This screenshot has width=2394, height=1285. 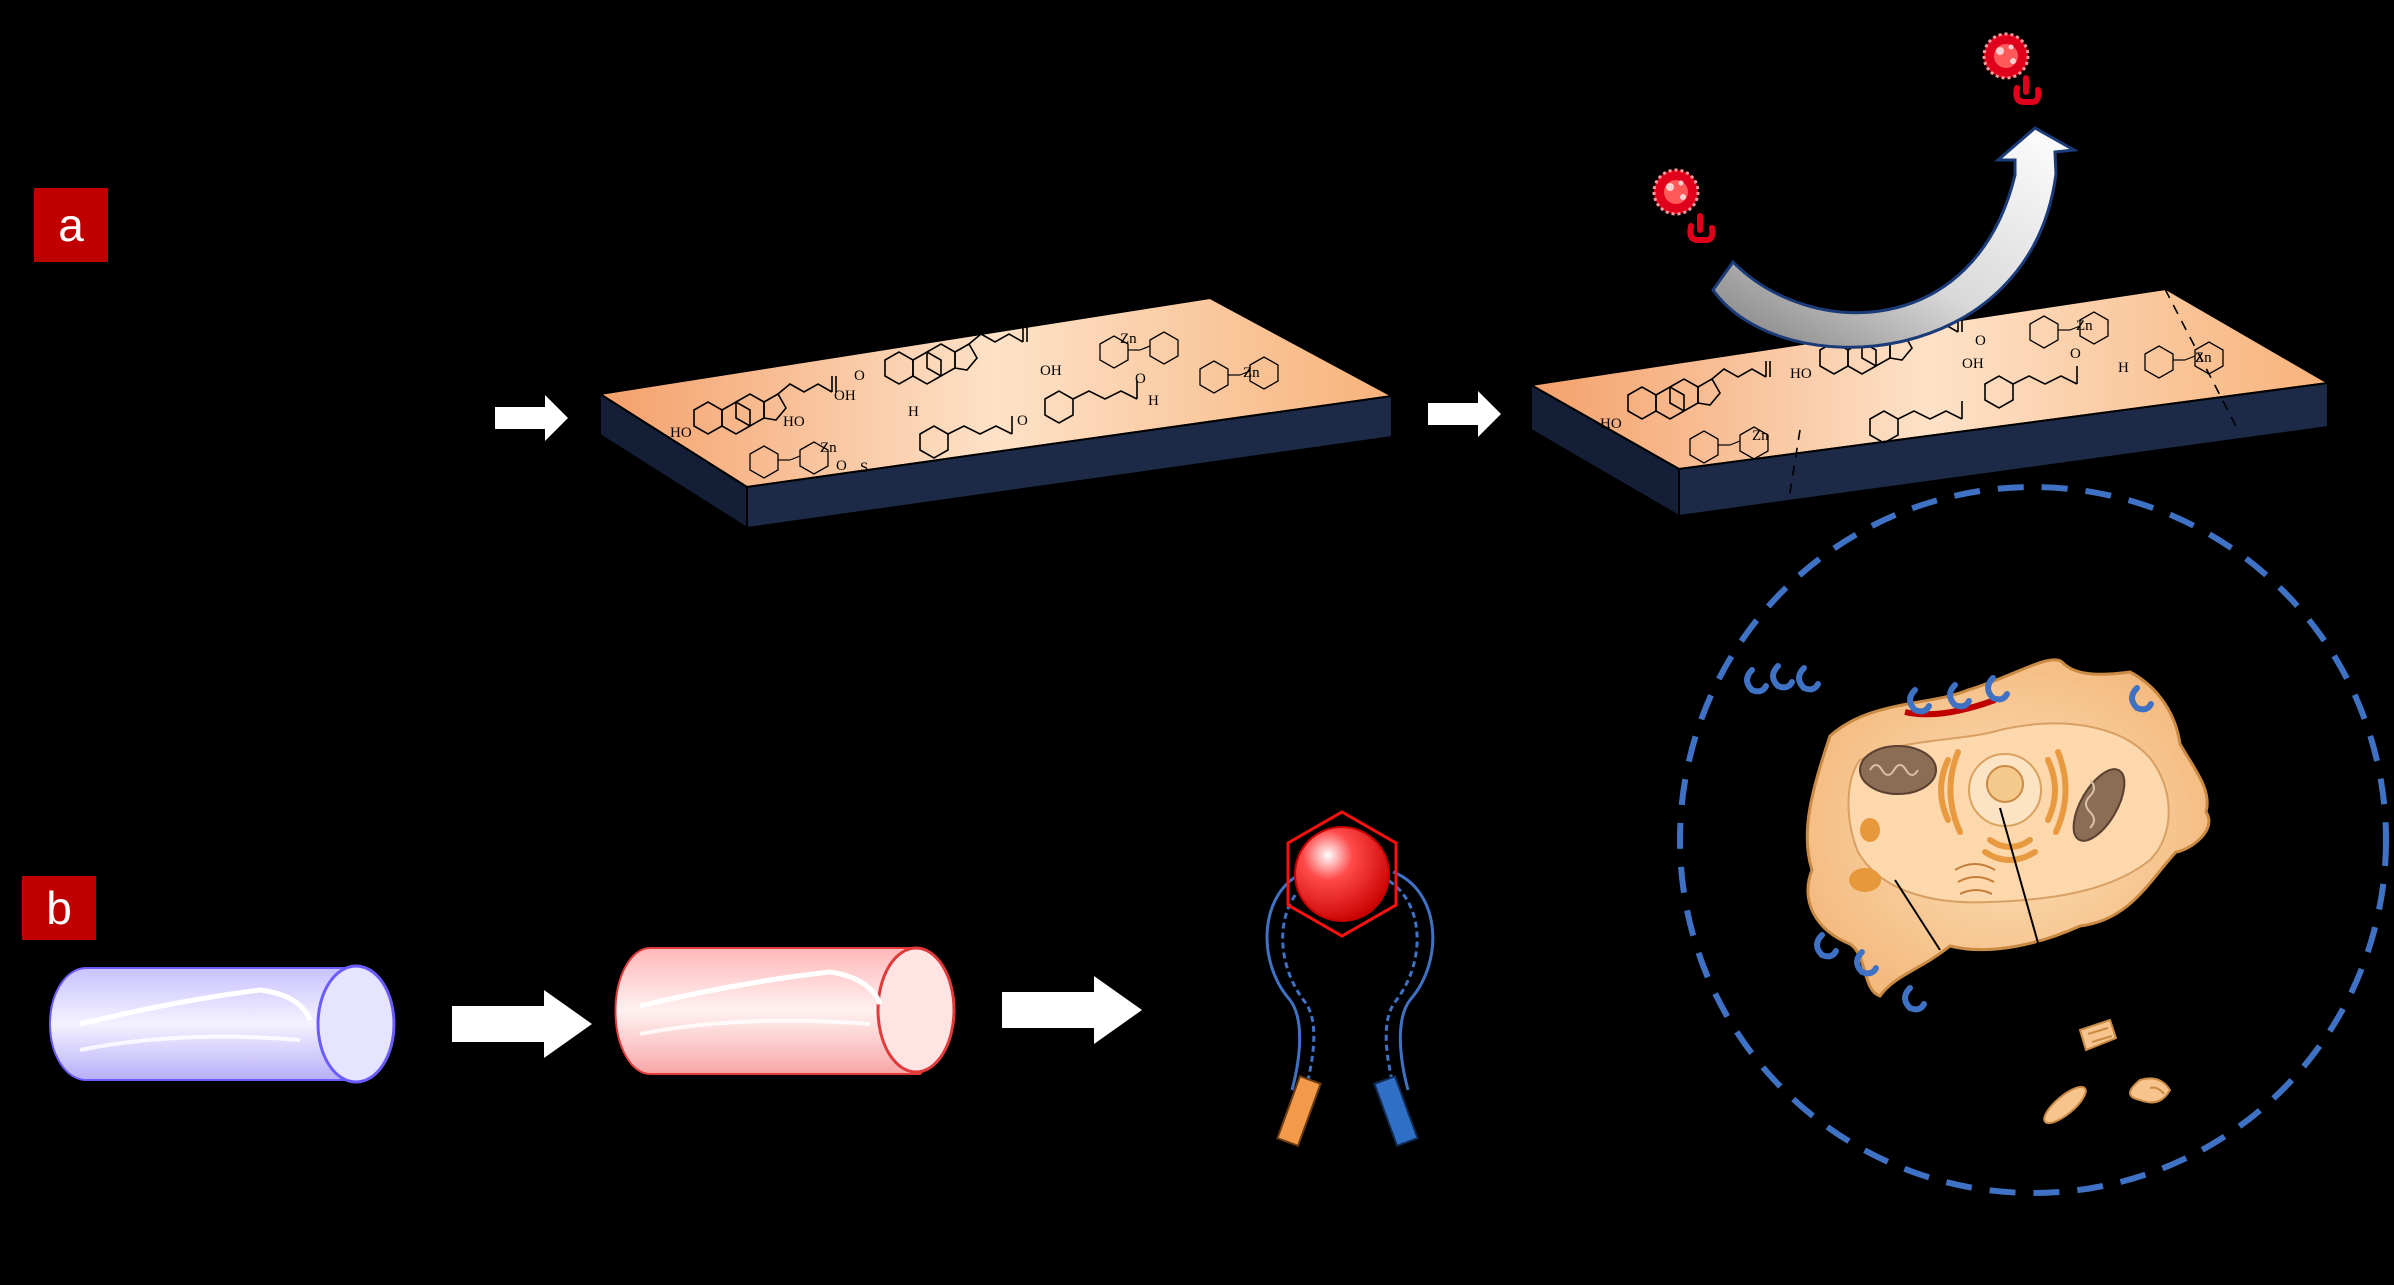 What do you see at coordinates (864, 468) in the screenshot?
I see `chem-label: S` at bounding box center [864, 468].